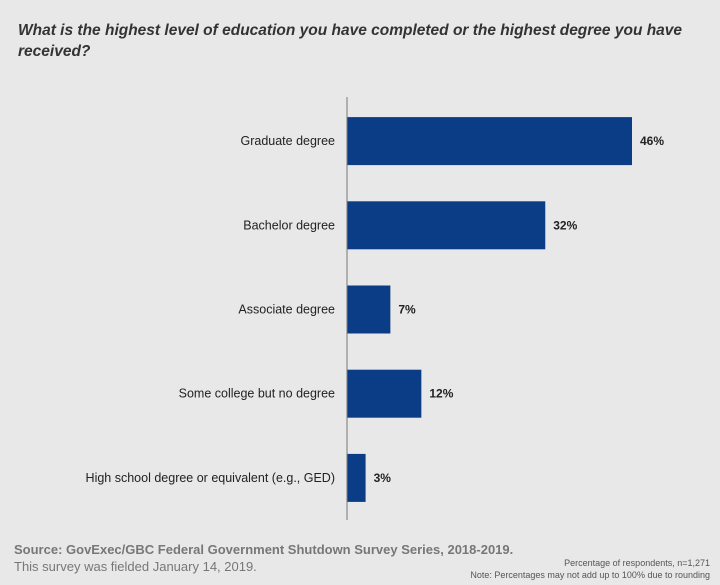 This screenshot has height=585, width=720. Describe the element at coordinates (289, 225) in the screenshot. I see `category-label: Bachelor degree` at that location.